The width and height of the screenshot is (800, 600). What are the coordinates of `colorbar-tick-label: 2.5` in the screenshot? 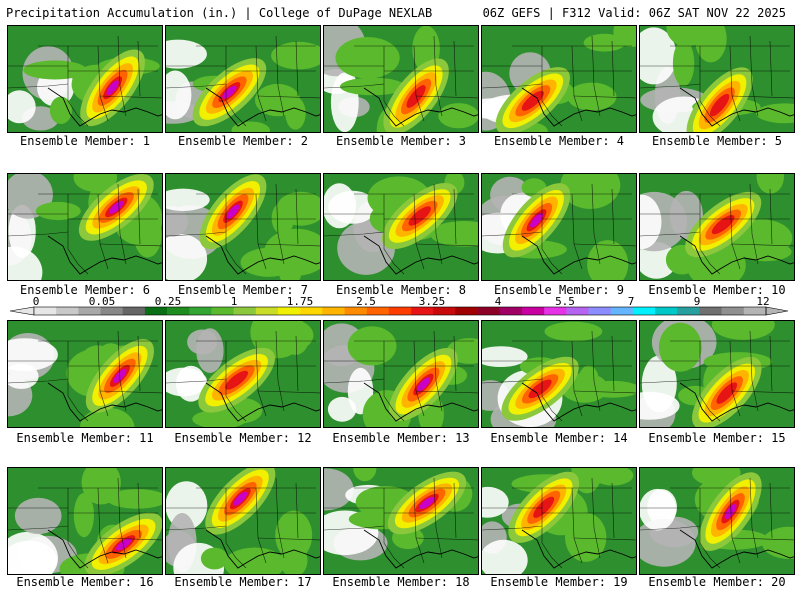 It's located at (366, 301).